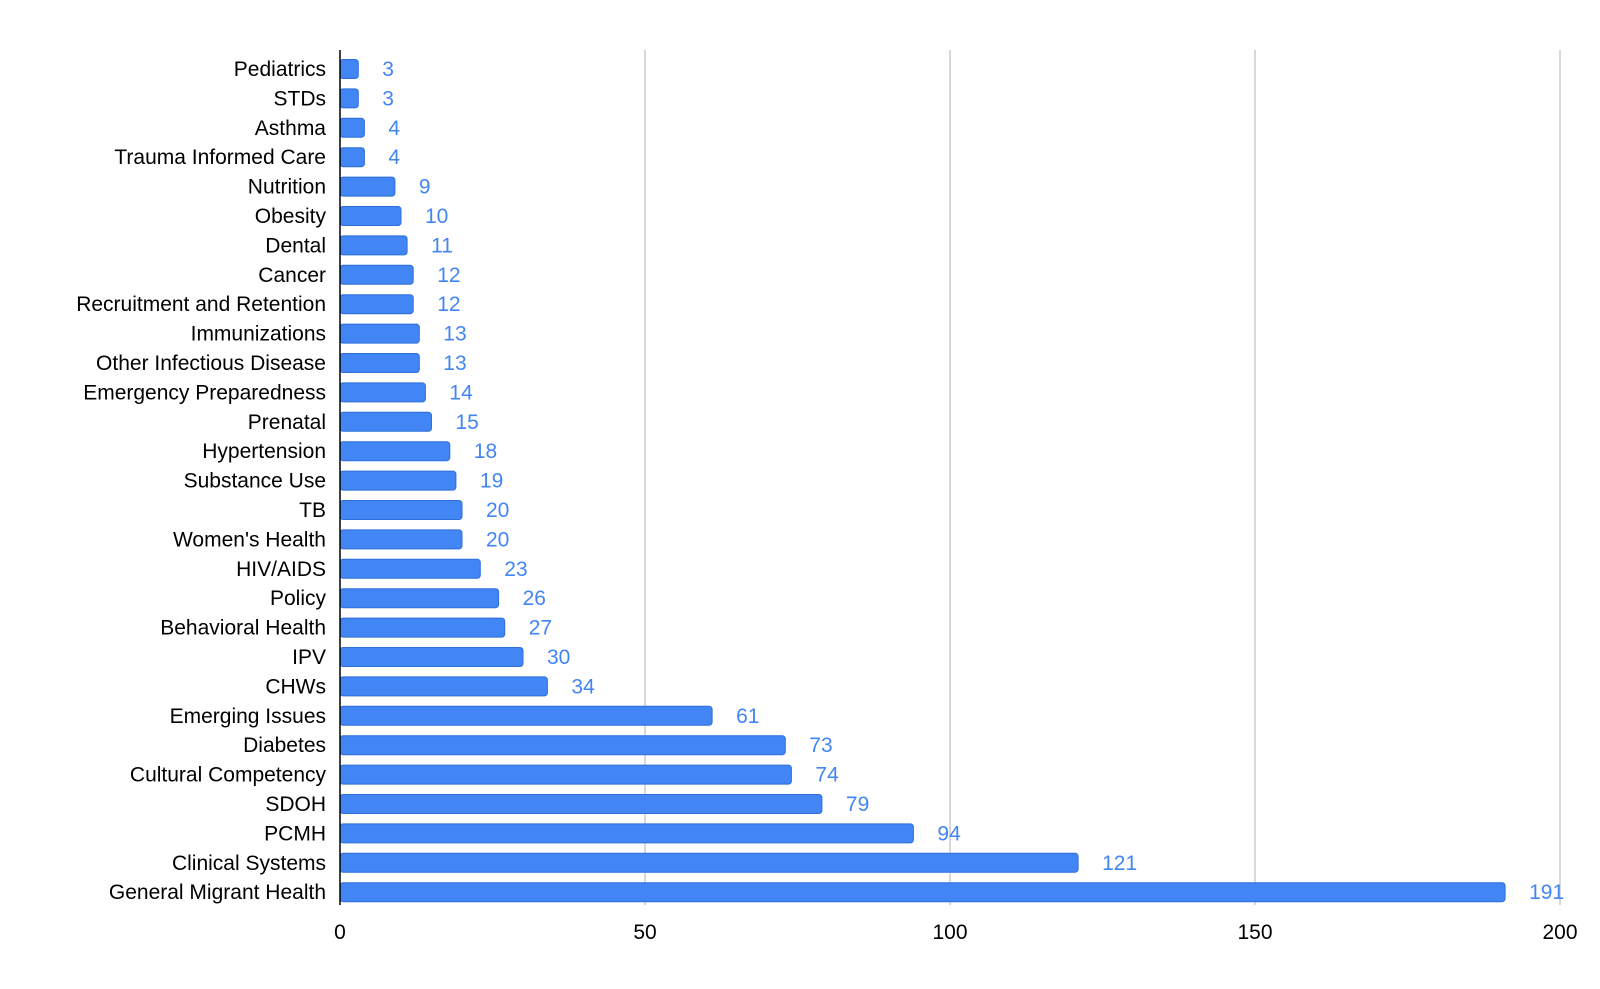 The width and height of the screenshot is (1600, 989). What do you see at coordinates (443, 686) in the screenshot?
I see `bar-chws` at bounding box center [443, 686].